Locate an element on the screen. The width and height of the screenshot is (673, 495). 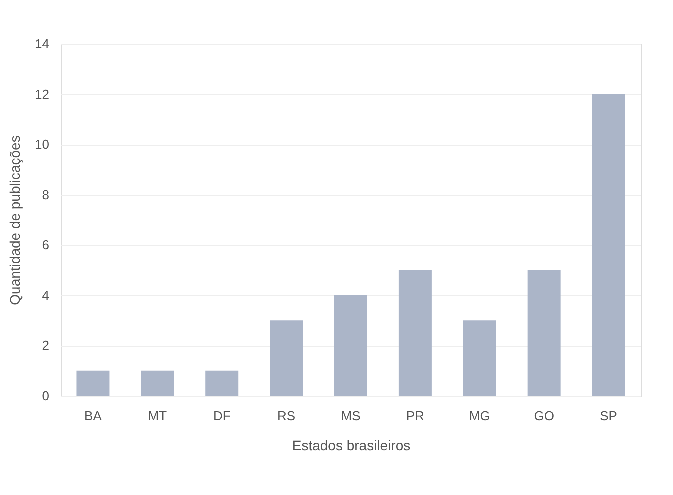
x-tick-label: BA is located at coordinates (93, 416).